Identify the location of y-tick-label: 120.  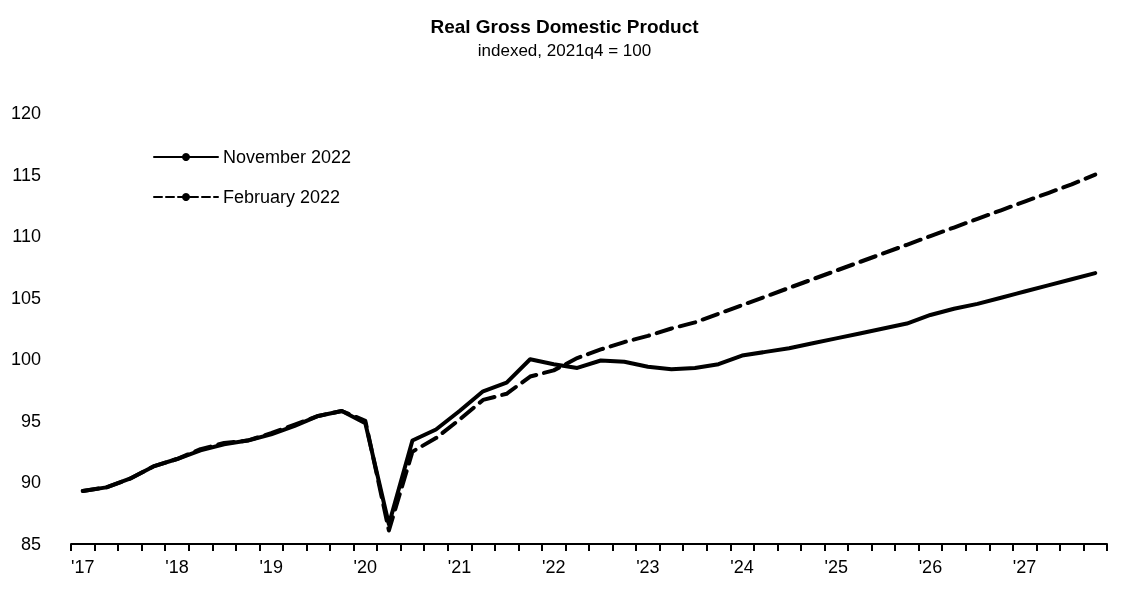
(26, 113).